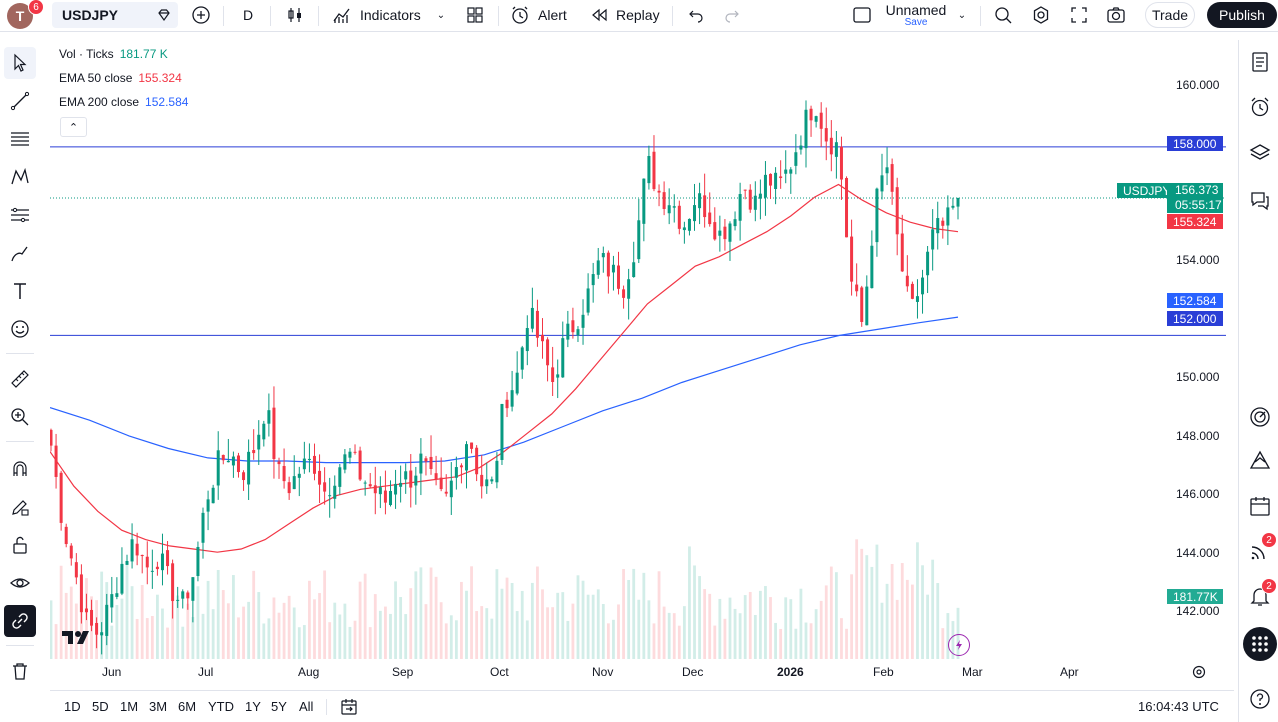 The image size is (1278, 722). Describe the element at coordinates (1195, 143) in the screenshot. I see `hline-158-tag: 158.000` at that location.